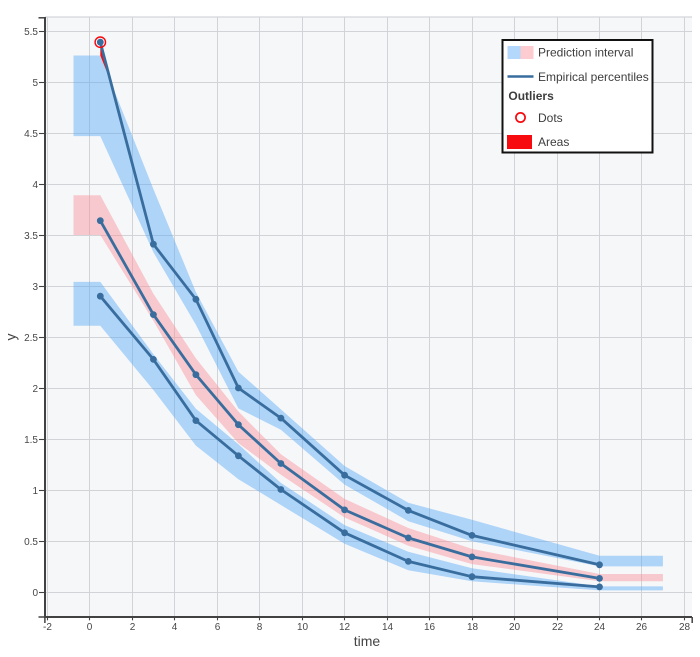 The image size is (700, 657). Describe the element at coordinates (685, 627) in the screenshot. I see `svg-text: 28` at that location.